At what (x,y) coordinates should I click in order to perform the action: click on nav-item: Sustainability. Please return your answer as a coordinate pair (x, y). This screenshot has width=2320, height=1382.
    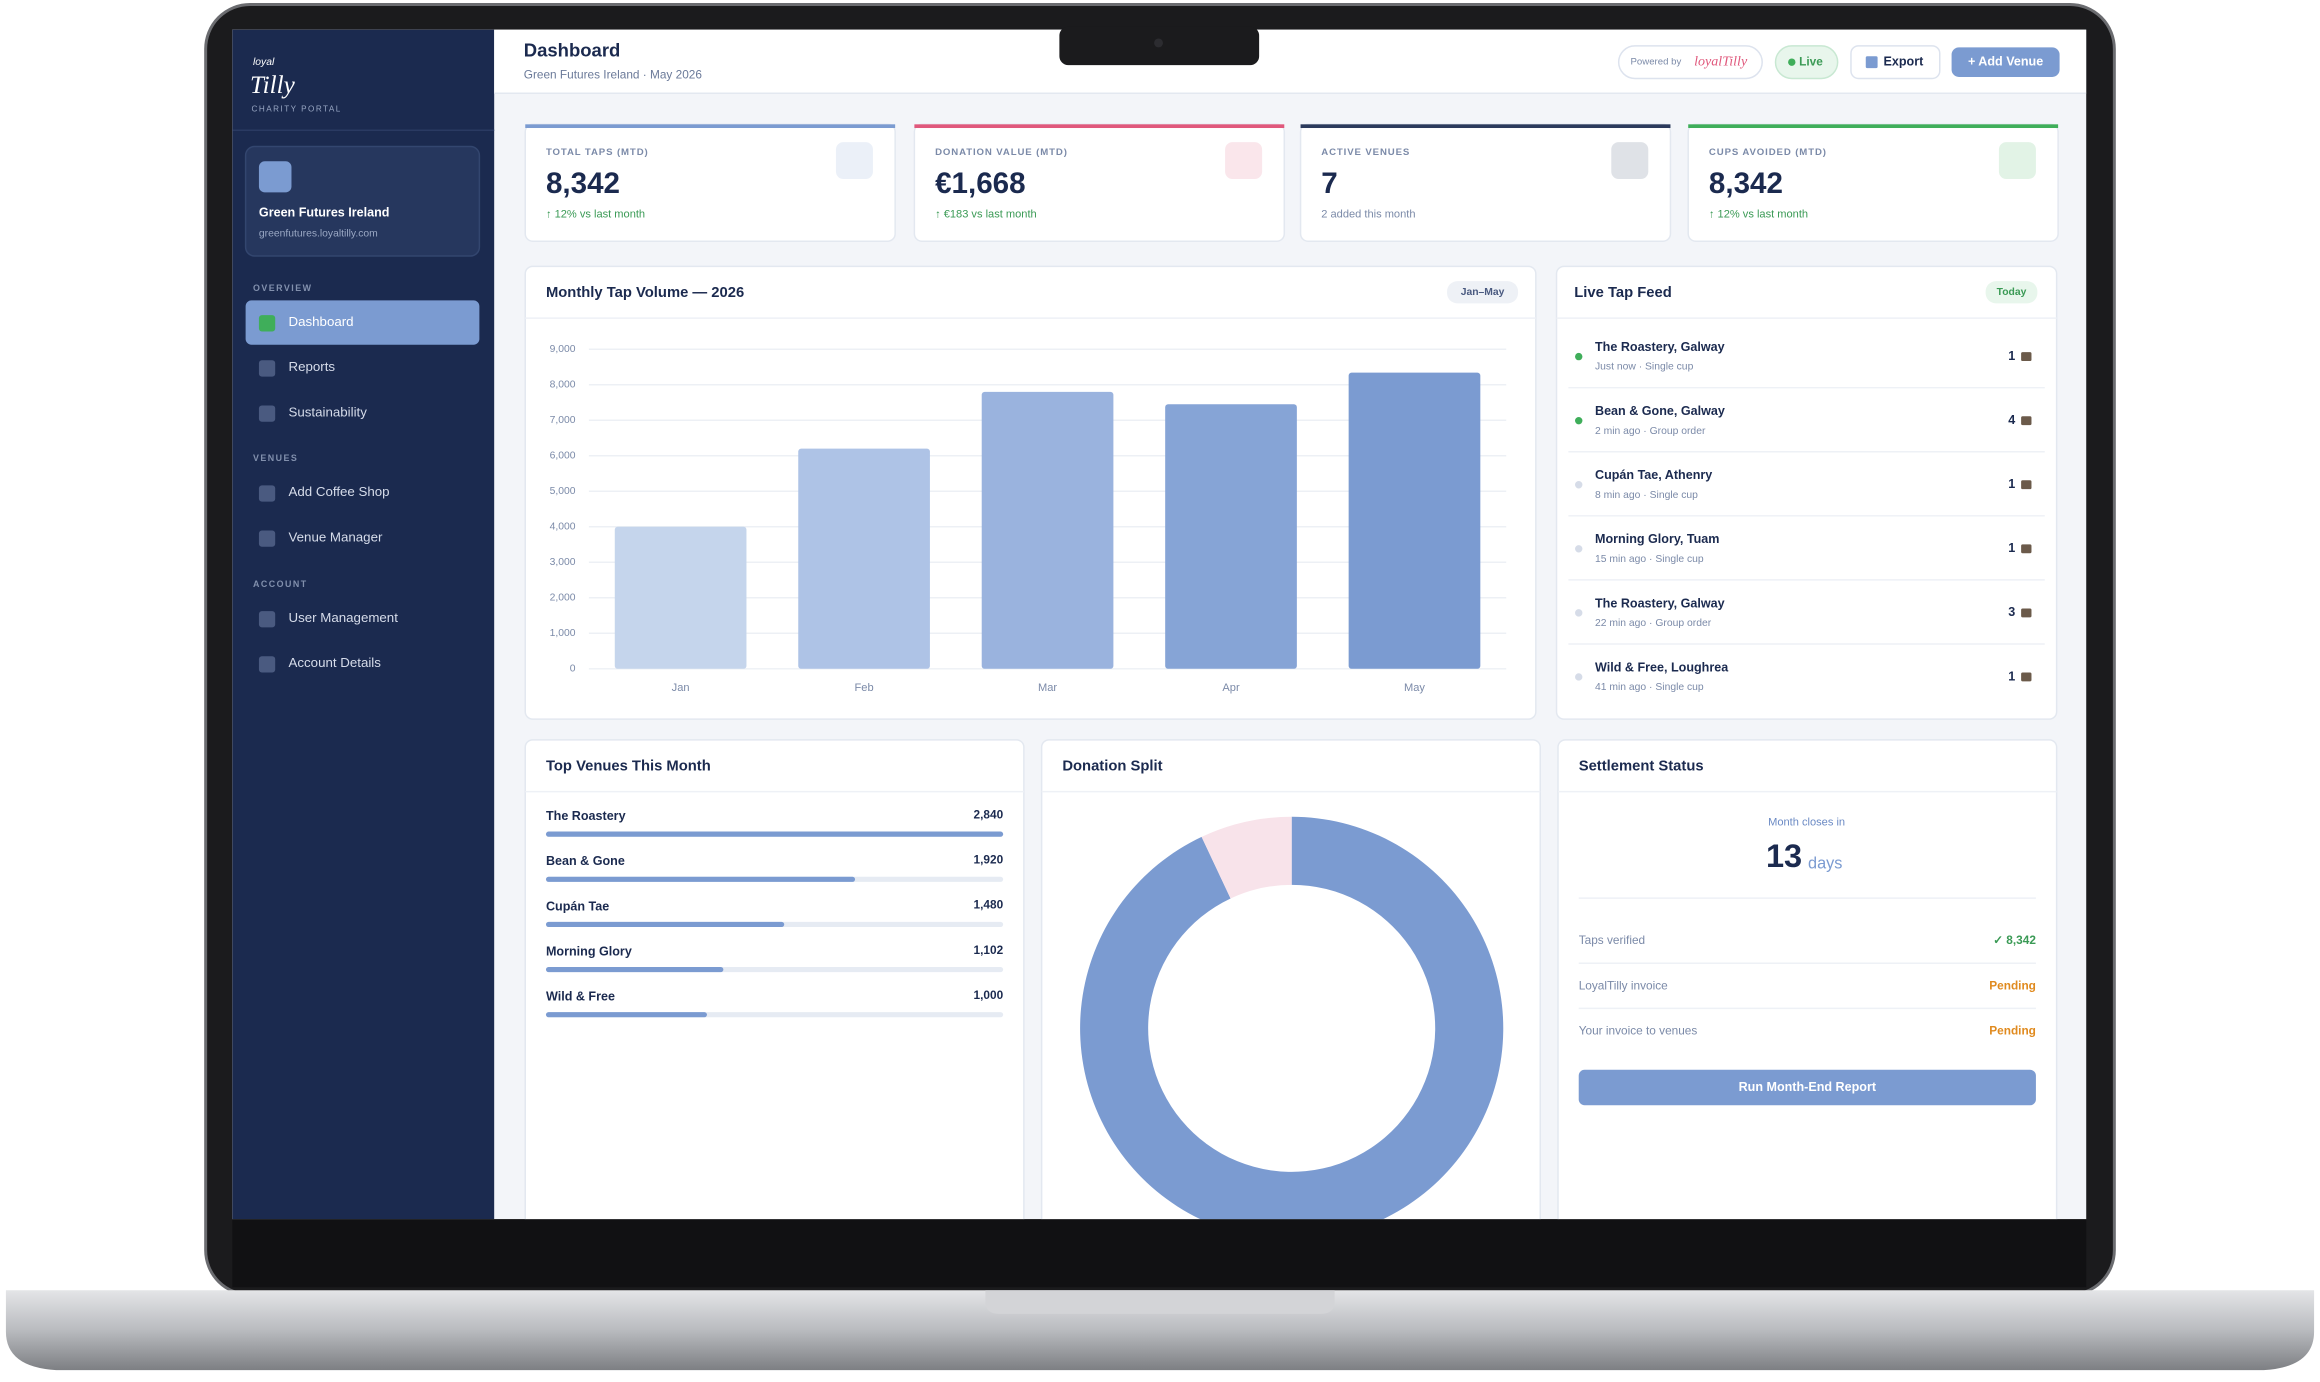
    Looking at the image, I should click on (328, 411).